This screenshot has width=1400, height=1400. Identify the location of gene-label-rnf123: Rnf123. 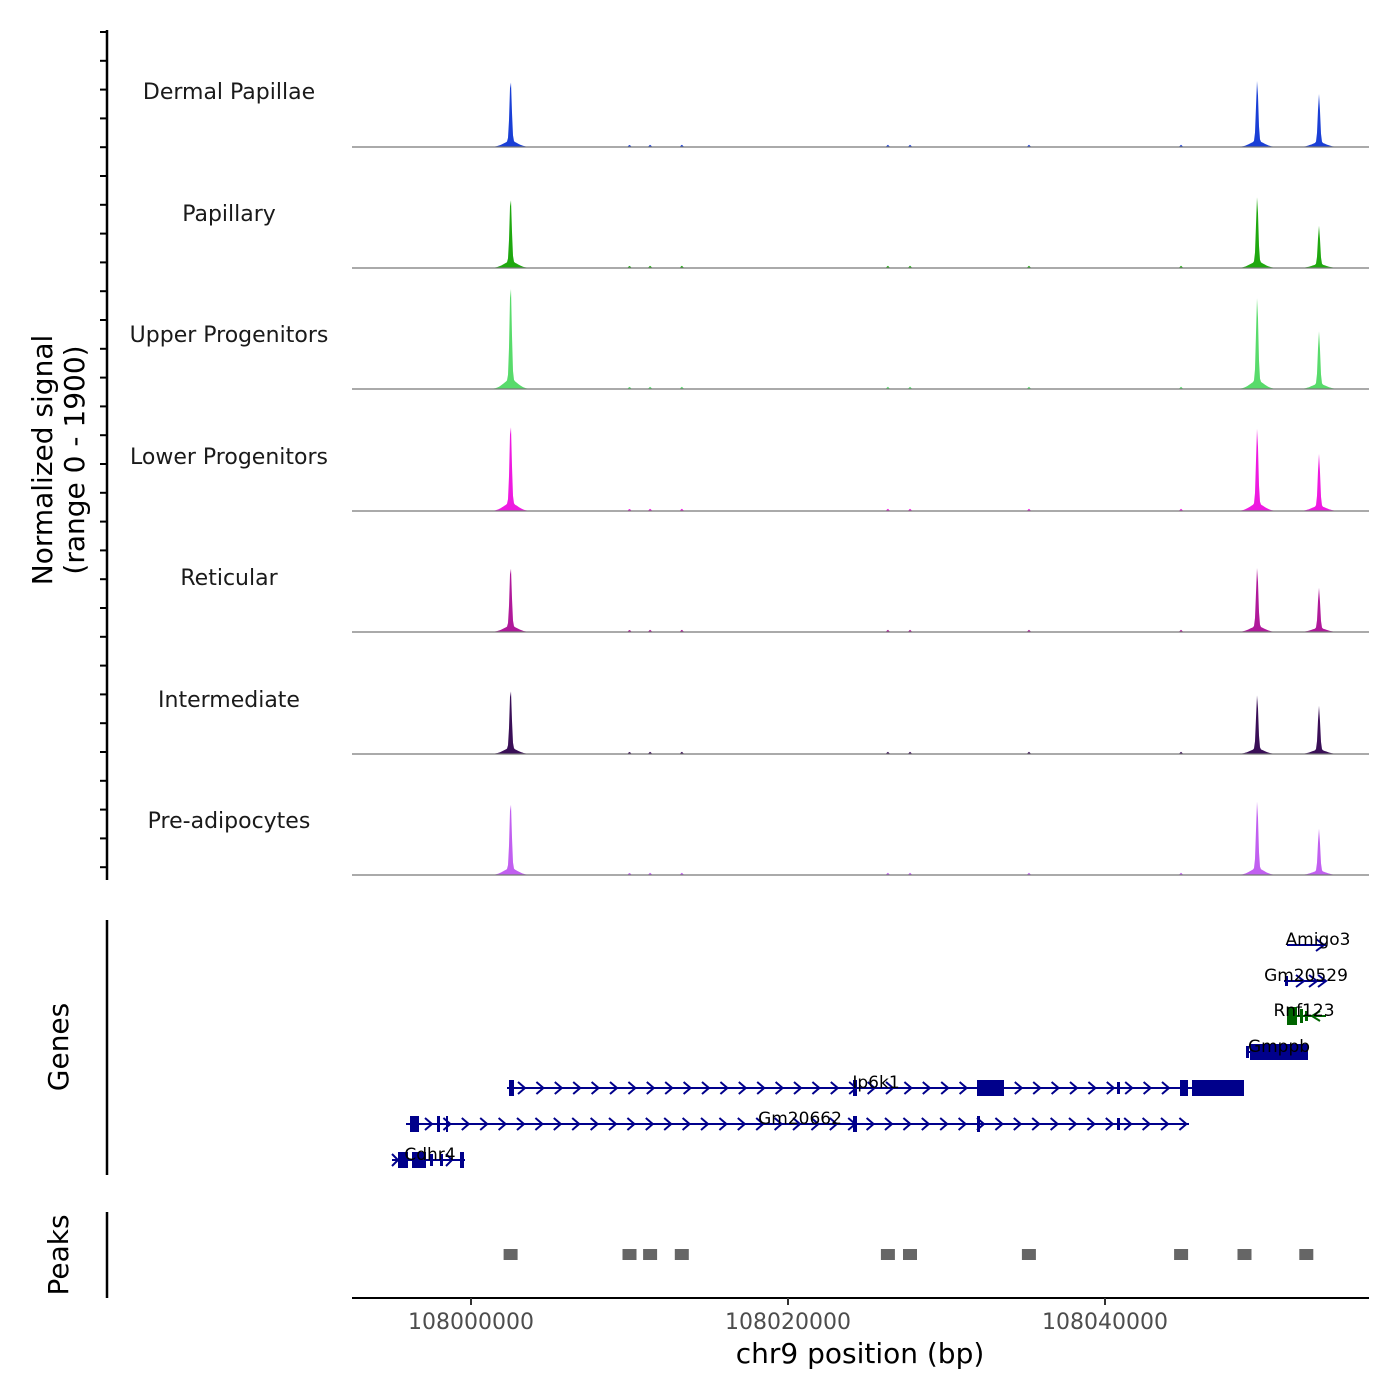
(1303, 1011).